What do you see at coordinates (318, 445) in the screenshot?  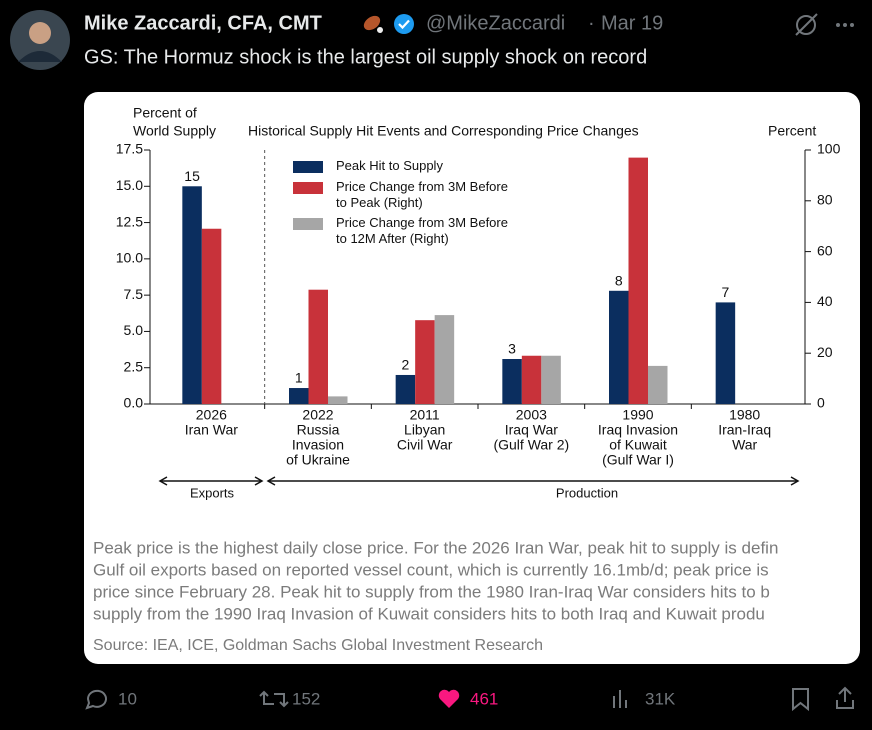 I see `x-tick-label: Invasion` at bounding box center [318, 445].